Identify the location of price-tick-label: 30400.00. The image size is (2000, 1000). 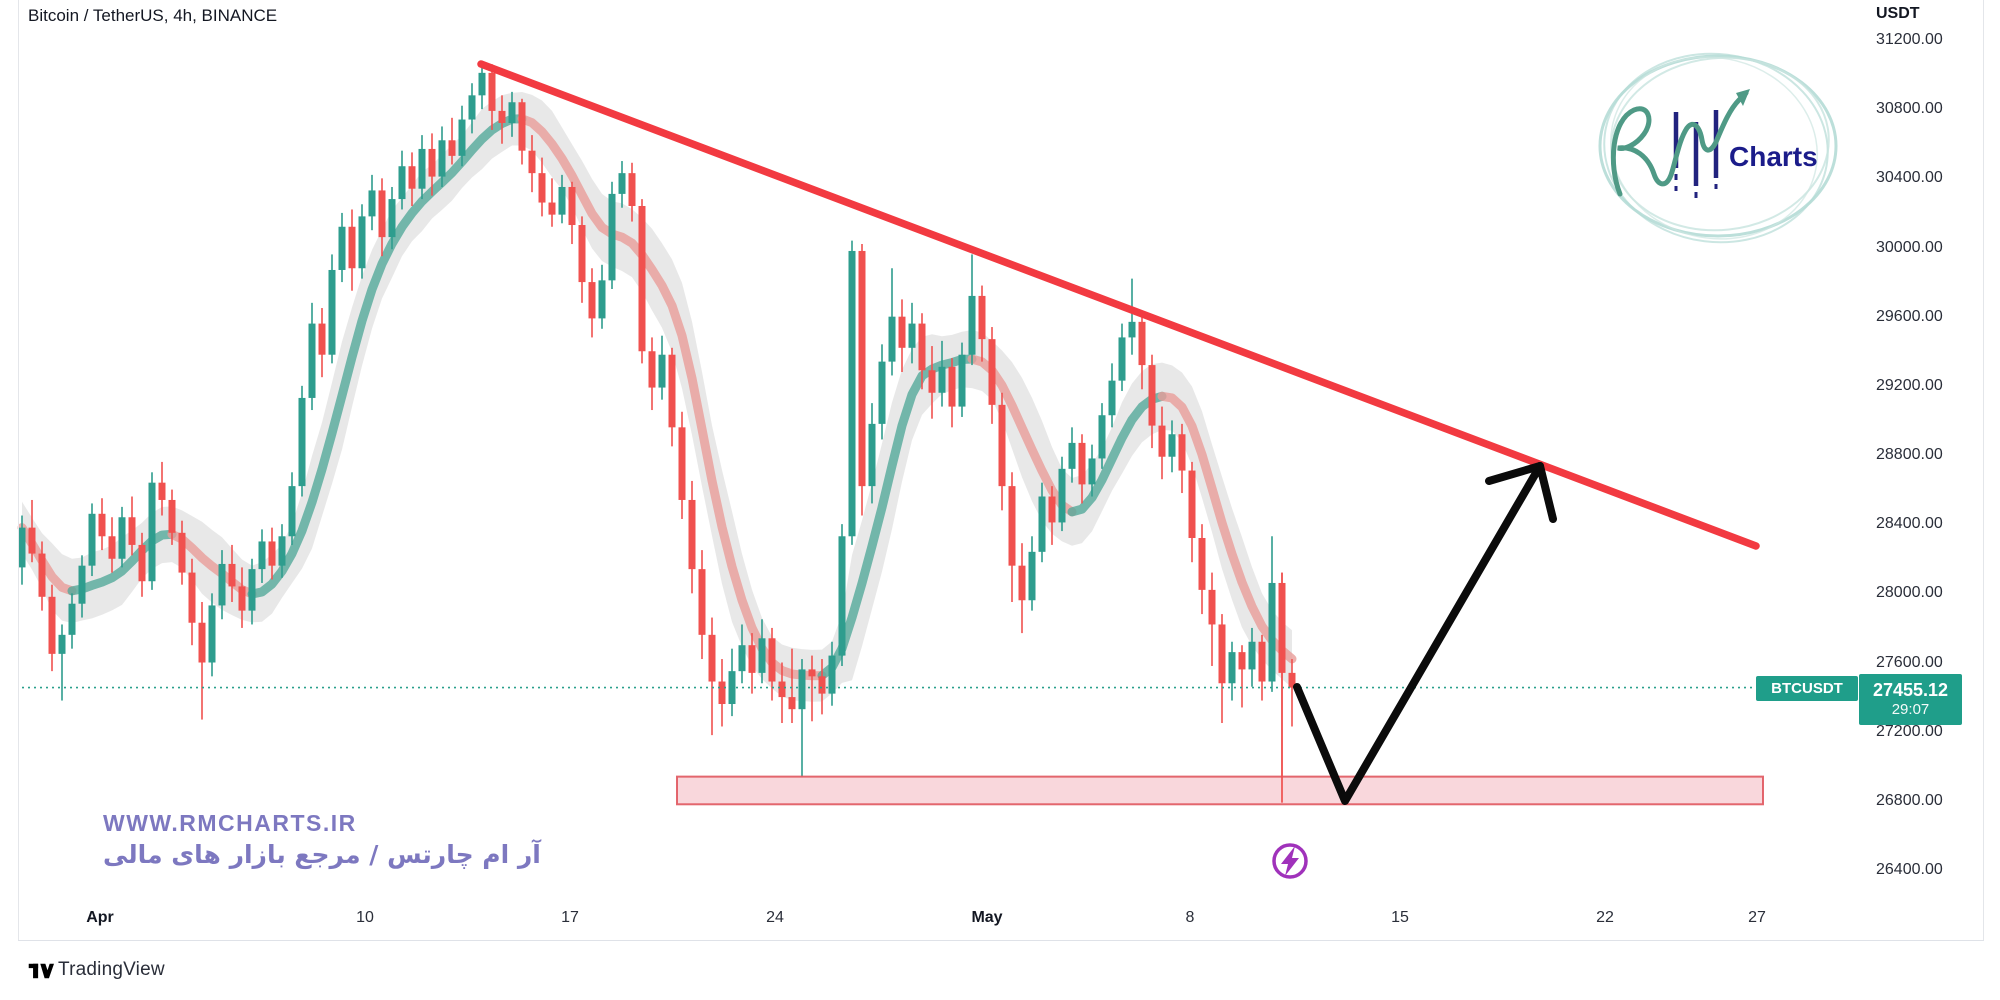
(1909, 178).